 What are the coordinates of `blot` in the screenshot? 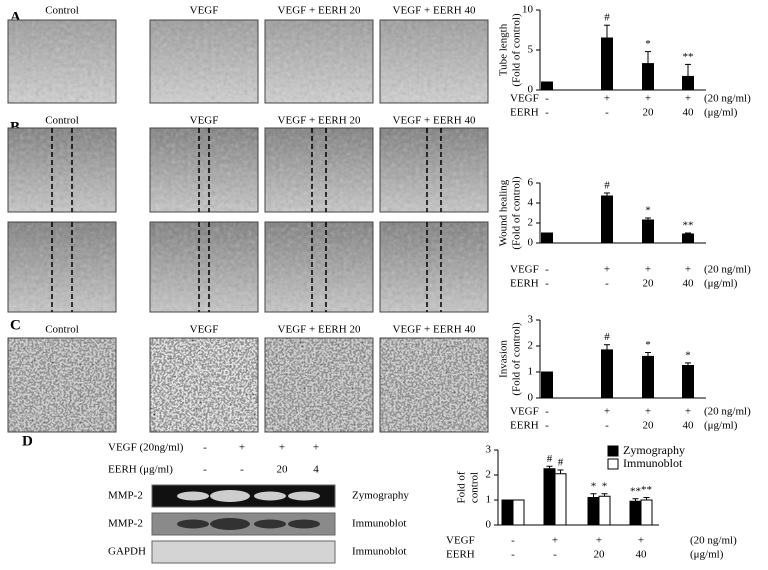 It's located at (243, 552).